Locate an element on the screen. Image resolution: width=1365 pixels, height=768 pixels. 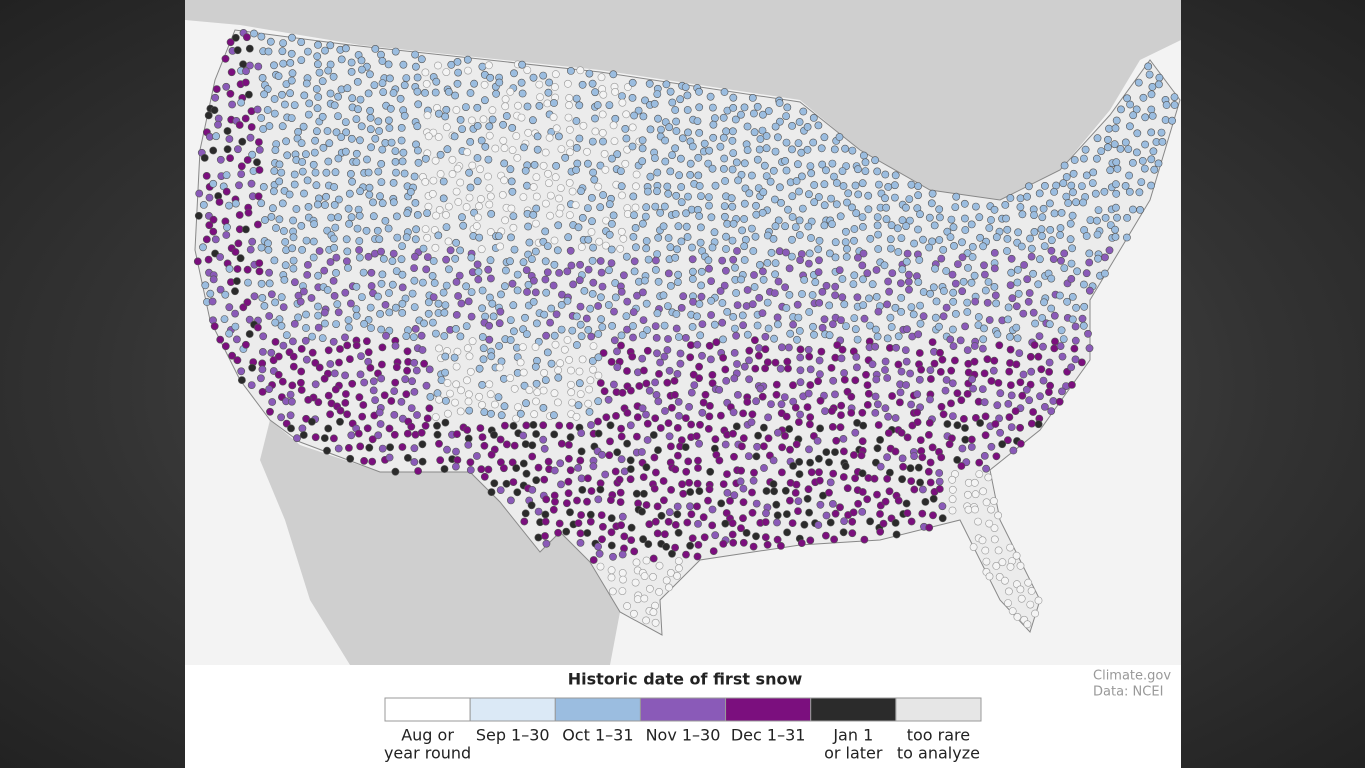
legend-swatch is located at coordinates (853, 709).